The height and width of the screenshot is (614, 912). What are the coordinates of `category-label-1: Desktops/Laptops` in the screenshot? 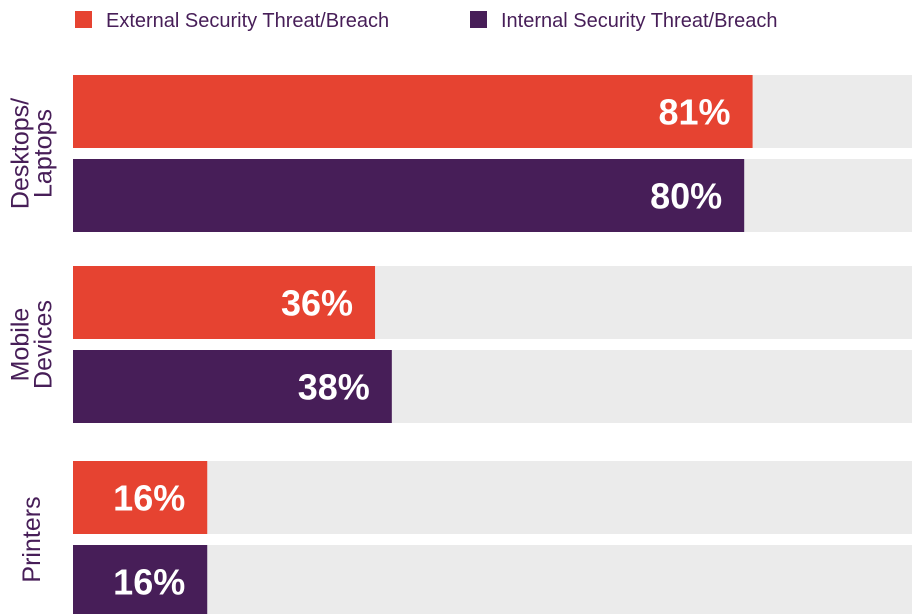 It's located at (32, 153).